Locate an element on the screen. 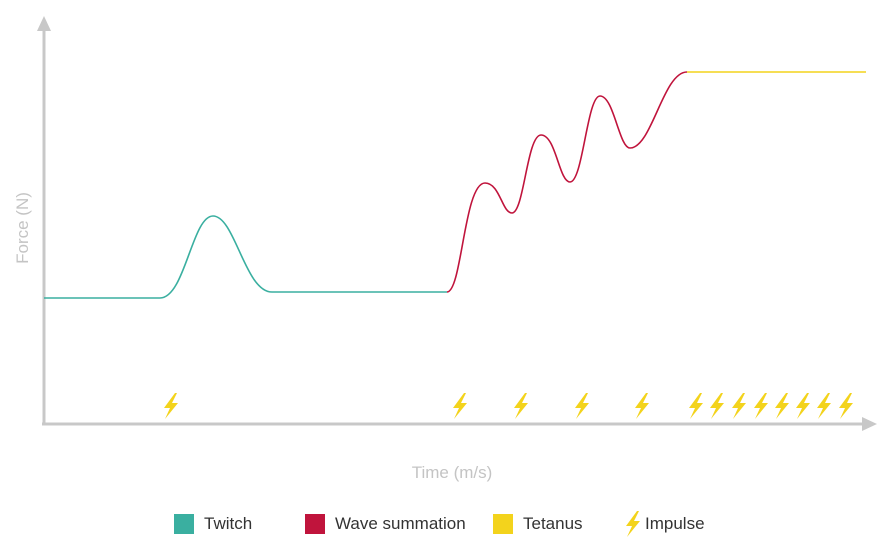  legend-item-twitch: Twitch is located at coordinates (213, 524).